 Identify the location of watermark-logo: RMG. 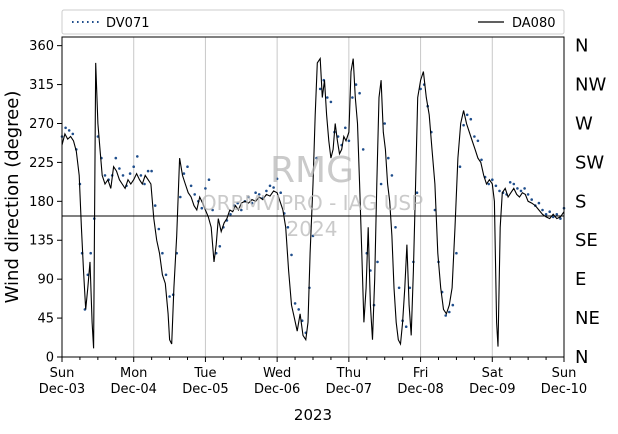
(312, 170).